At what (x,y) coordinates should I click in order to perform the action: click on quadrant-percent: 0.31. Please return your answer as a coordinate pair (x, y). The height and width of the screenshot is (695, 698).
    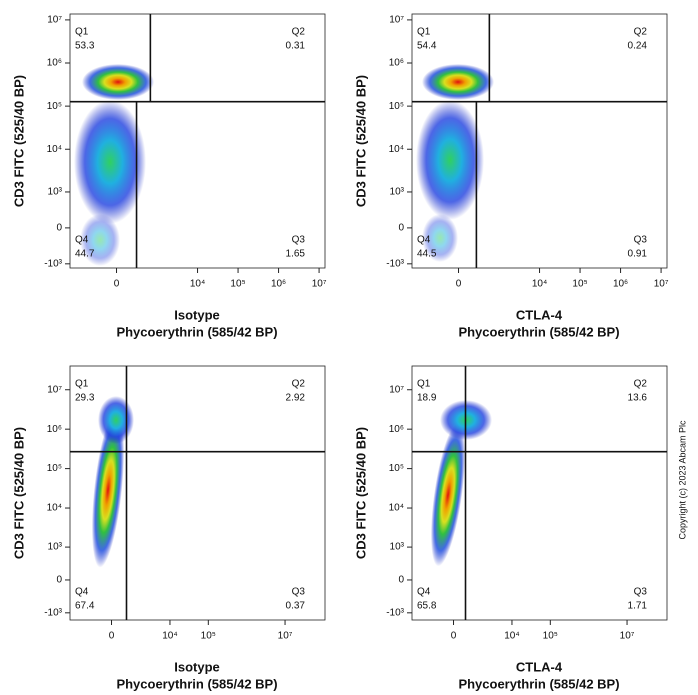
    Looking at the image, I should click on (296, 46).